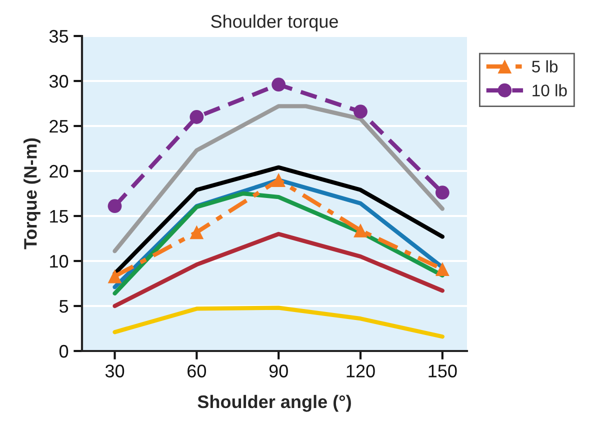 This screenshot has width=592, height=429. I want to click on legend-label: 10 lb, so click(549, 90).